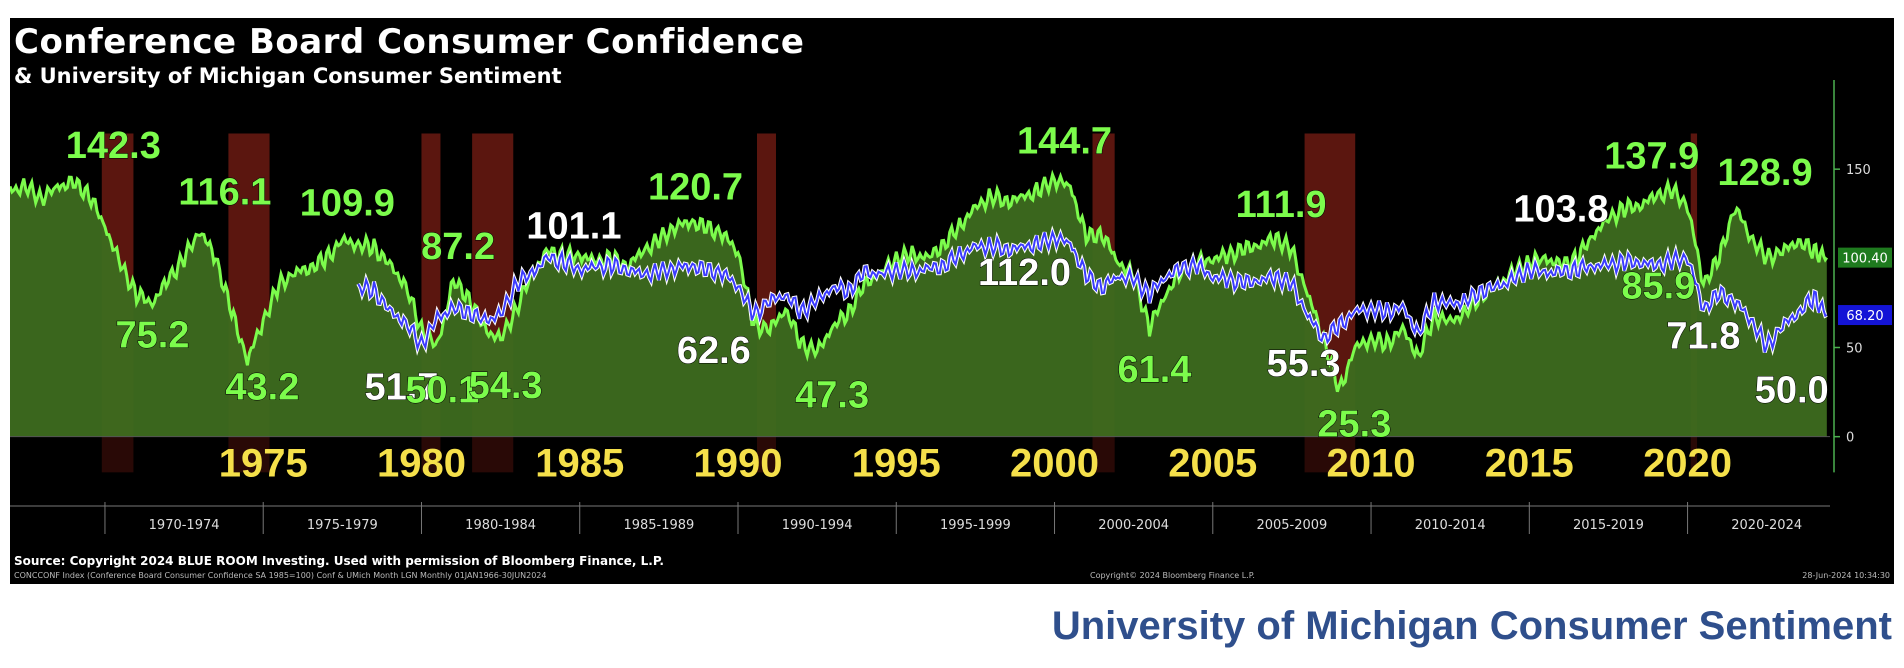 The width and height of the screenshot is (1904, 668). I want to click on annotation-label: 62.6, so click(714, 351).